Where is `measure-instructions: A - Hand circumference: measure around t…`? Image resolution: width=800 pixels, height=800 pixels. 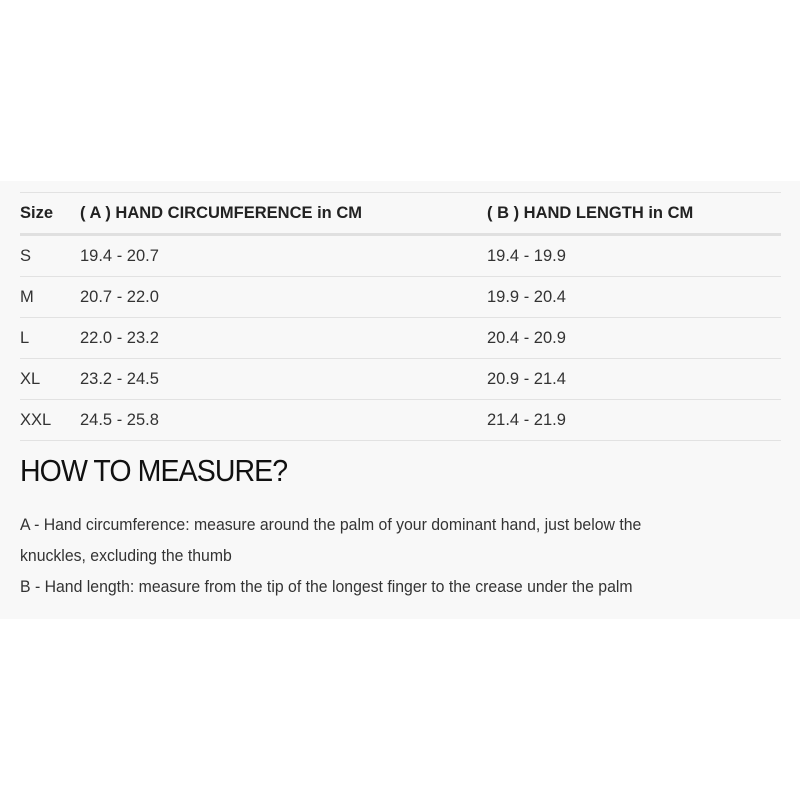
measure-instructions: A - Hand circumference: measure around t… is located at coordinates (378, 555).